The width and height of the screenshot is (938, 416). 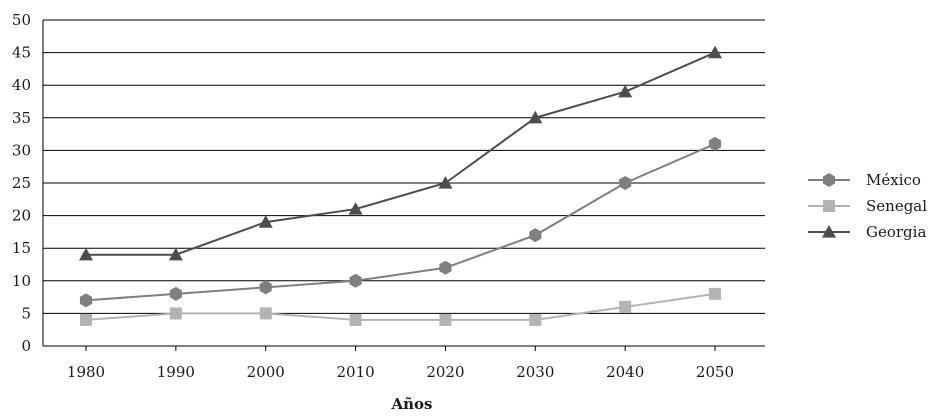 What do you see at coordinates (26, 346) in the screenshot?
I see `y-tick-label: 0` at bounding box center [26, 346].